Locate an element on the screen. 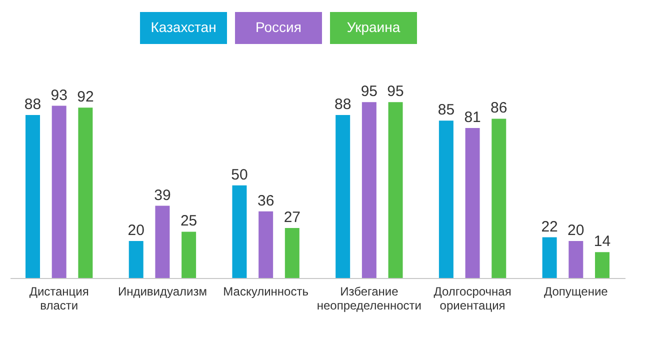 The height and width of the screenshot is (345, 646). data-label: 85 is located at coordinates (446, 110).